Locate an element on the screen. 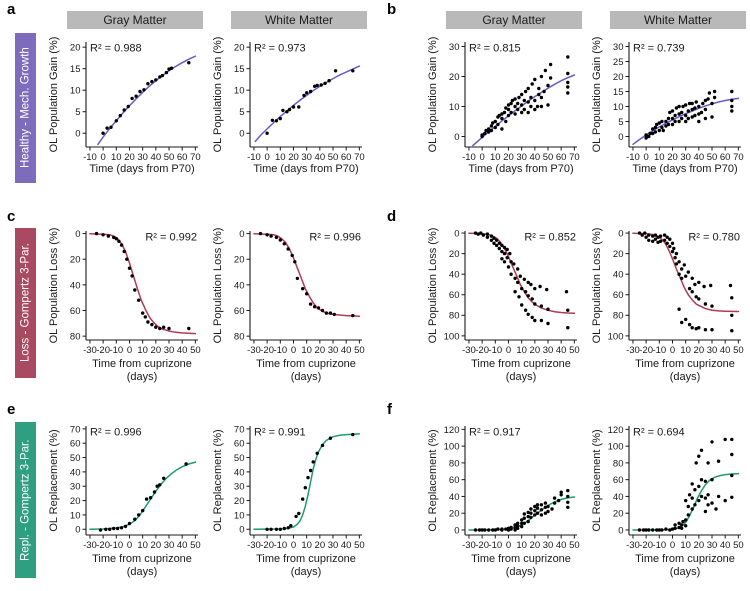 The width and height of the screenshot is (750, 591). svg-text: 80 is located at coordinates (618, 463).